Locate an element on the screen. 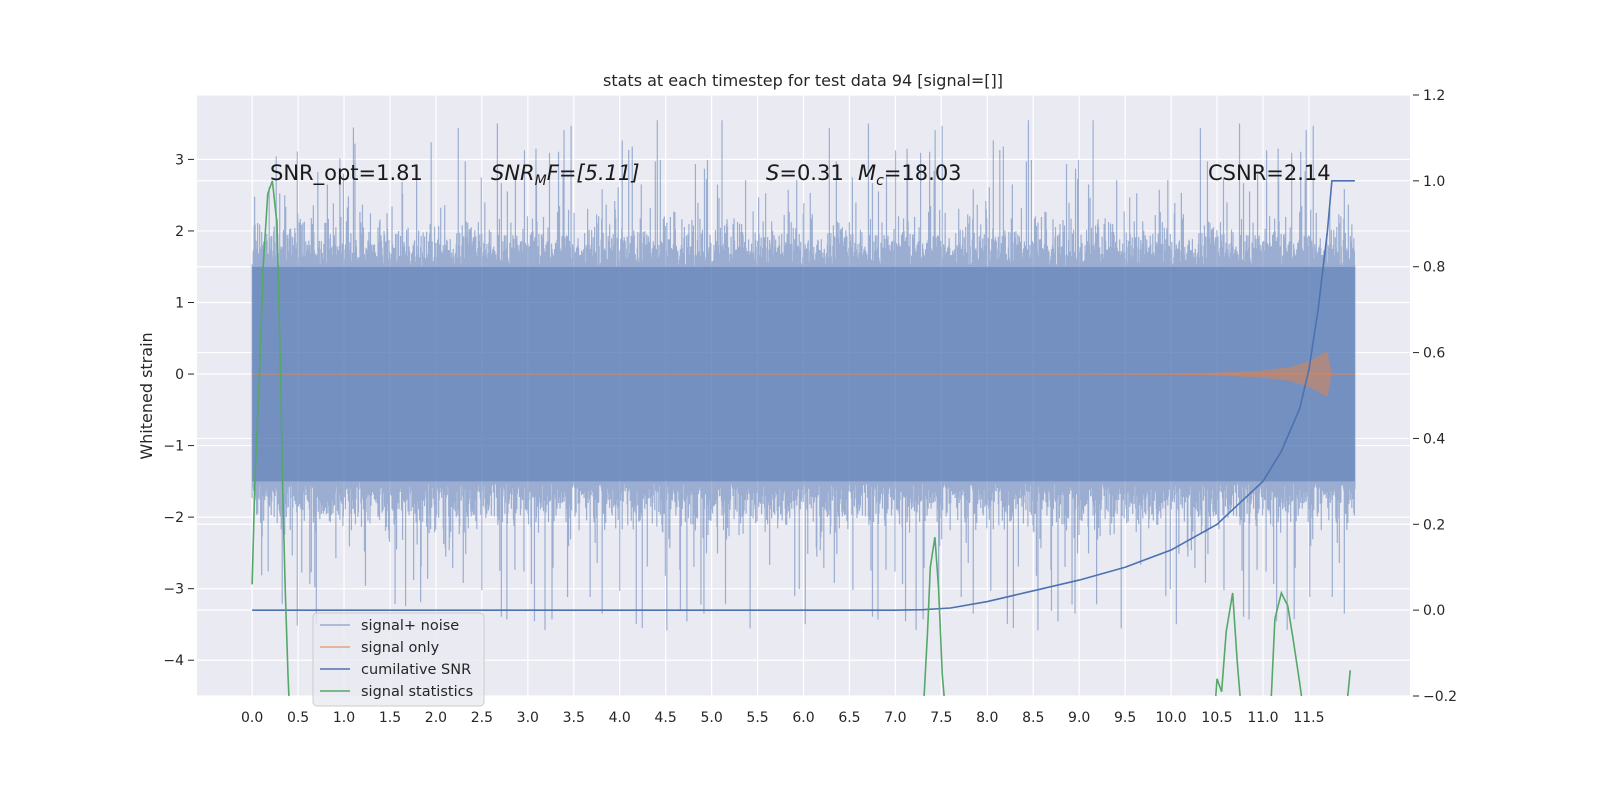 Image resolution: width=1600 pixels, height=800 pixels. x-tick-label: 7.0 is located at coordinates (895, 718).